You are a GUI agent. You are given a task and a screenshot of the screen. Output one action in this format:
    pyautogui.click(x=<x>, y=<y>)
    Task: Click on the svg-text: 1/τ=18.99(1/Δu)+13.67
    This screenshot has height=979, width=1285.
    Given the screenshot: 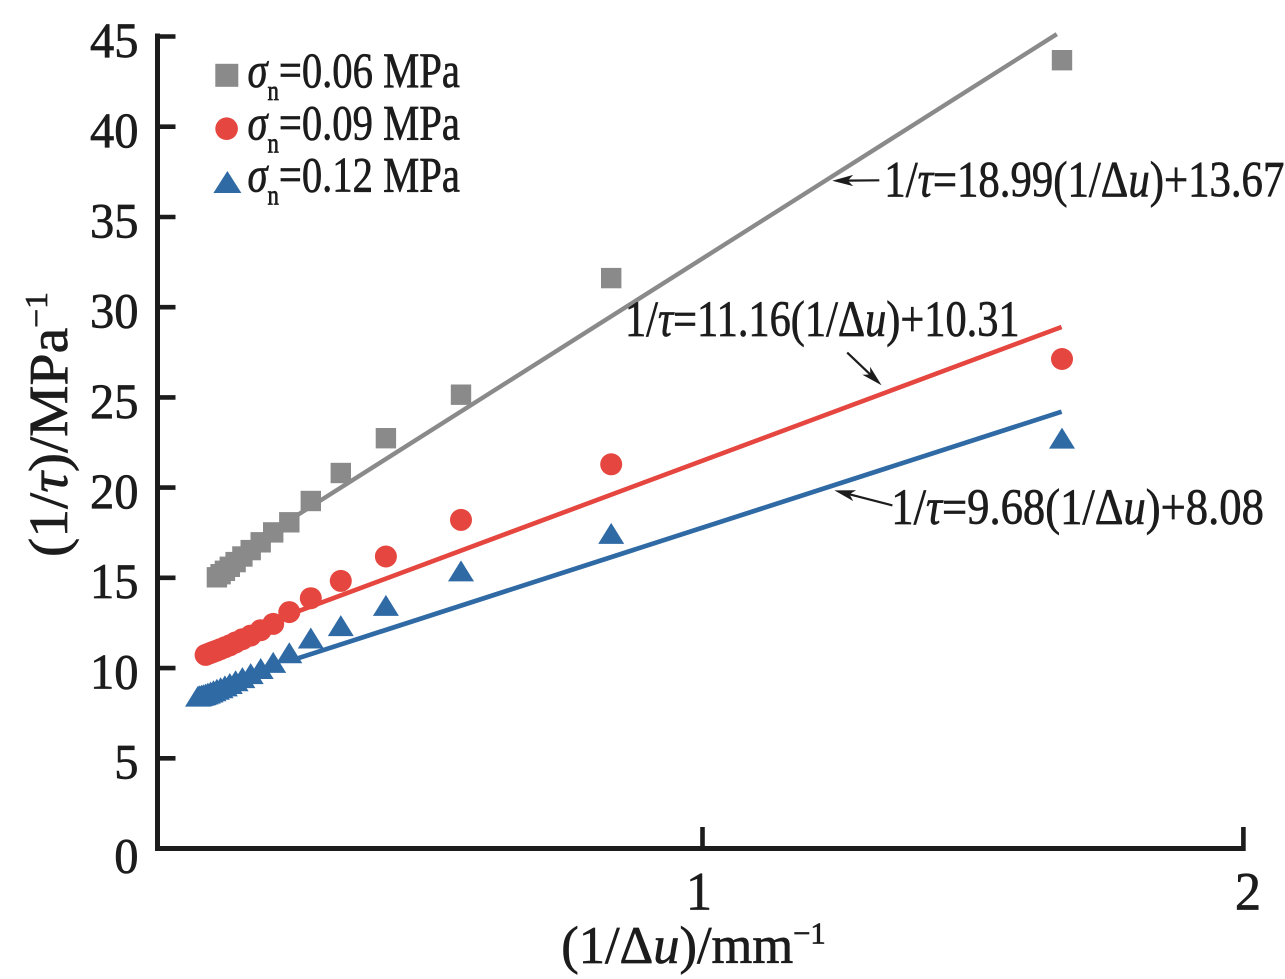 What is the action you would take?
    pyautogui.click(x=1084, y=180)
    